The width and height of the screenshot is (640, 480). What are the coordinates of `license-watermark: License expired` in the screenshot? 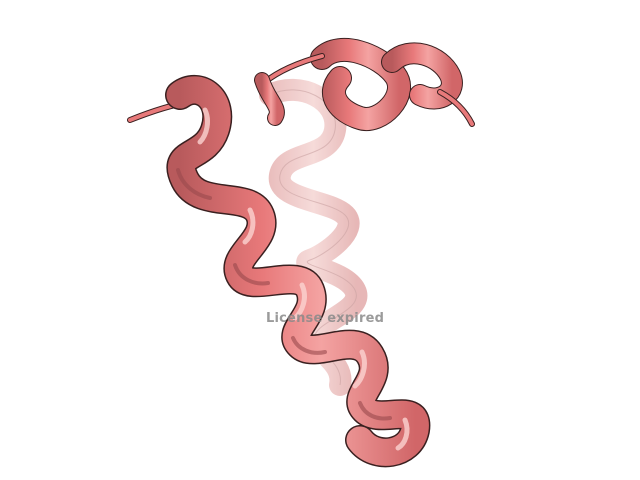 It's located at (325, 318).